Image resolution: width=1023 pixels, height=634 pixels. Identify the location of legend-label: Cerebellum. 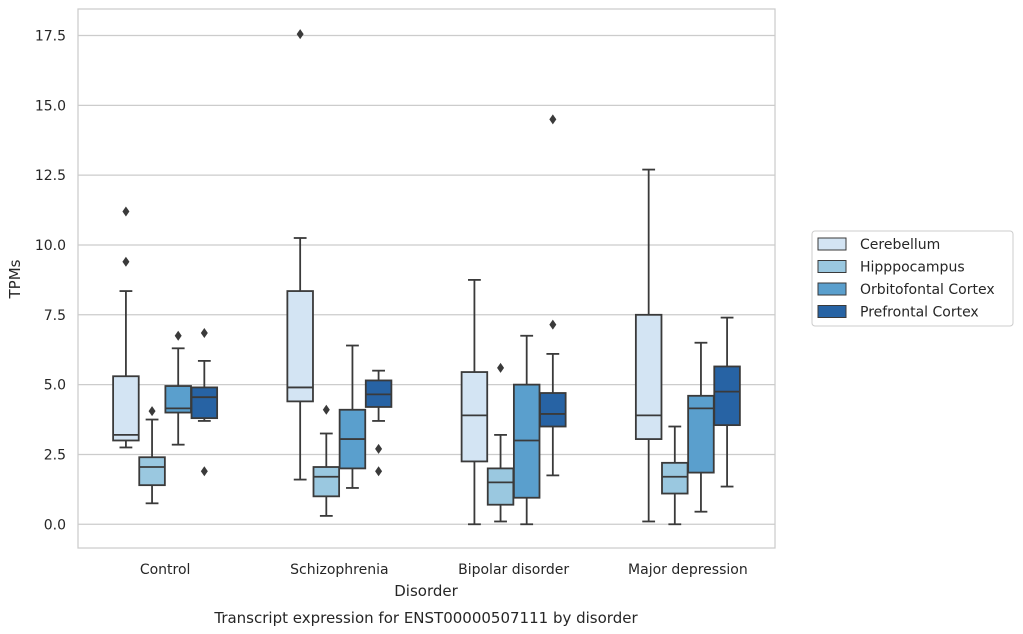
(900, 245).